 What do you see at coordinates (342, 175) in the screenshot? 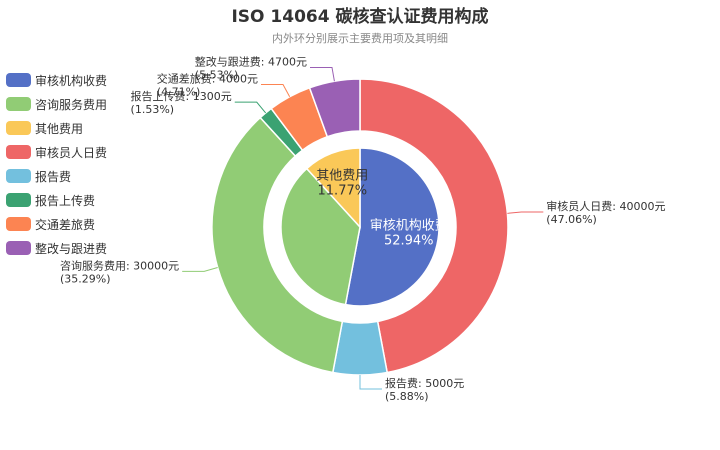
I see `inner-slice-label: 其他费用` at bounding box center [342, 175].